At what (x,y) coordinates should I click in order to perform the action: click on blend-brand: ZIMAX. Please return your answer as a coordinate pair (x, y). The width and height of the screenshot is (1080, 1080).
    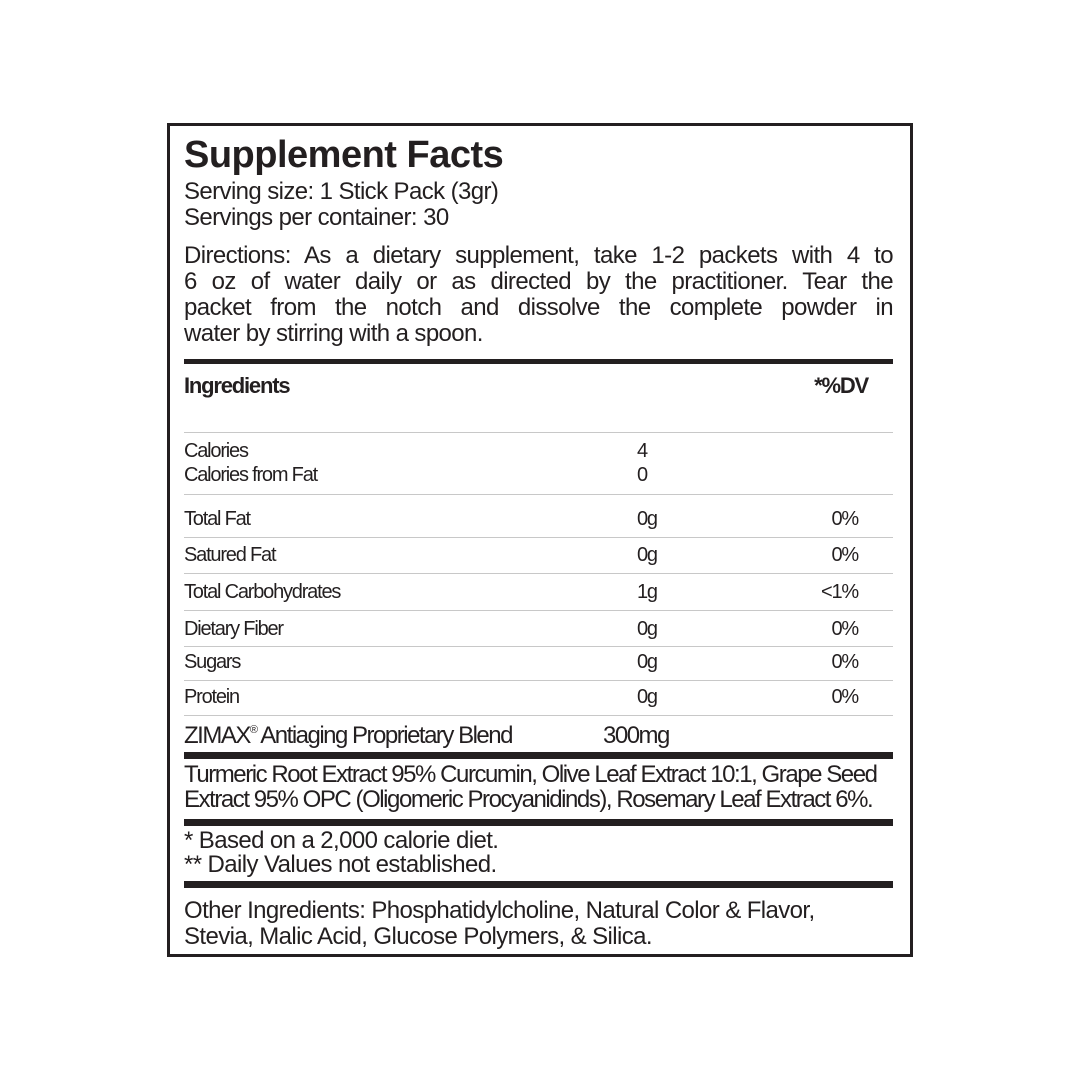
    Looking at the image, I should click on (217, 735).